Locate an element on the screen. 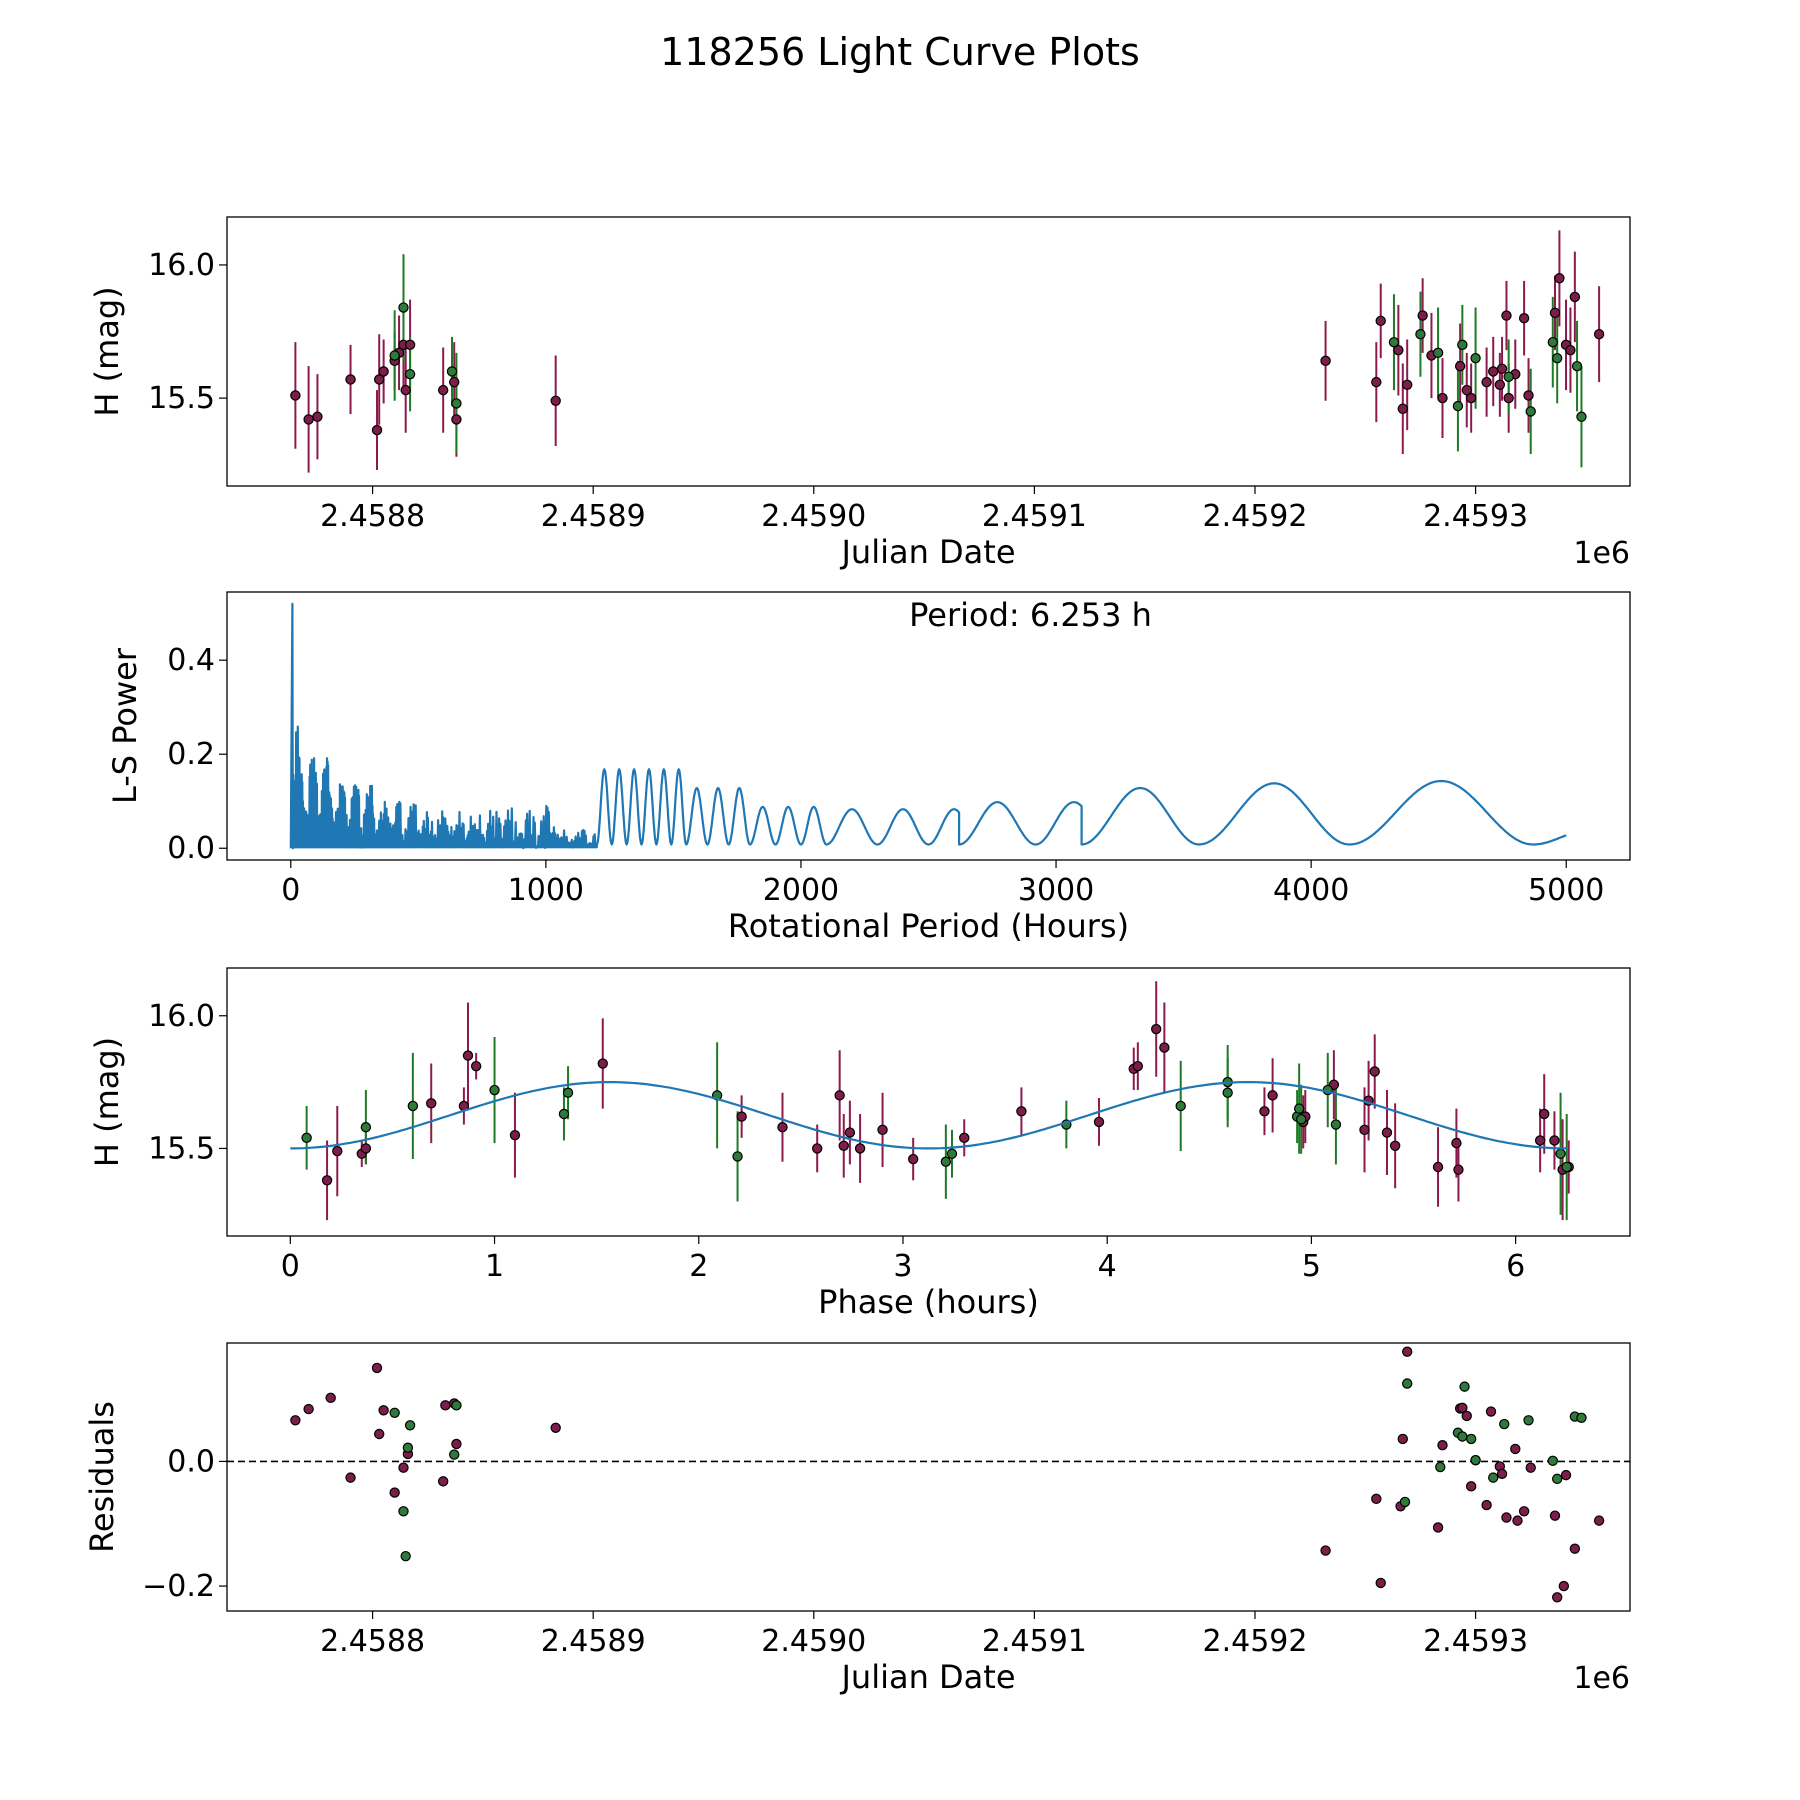  x-tick-label: 0 is located at coordinates (290, 1266).